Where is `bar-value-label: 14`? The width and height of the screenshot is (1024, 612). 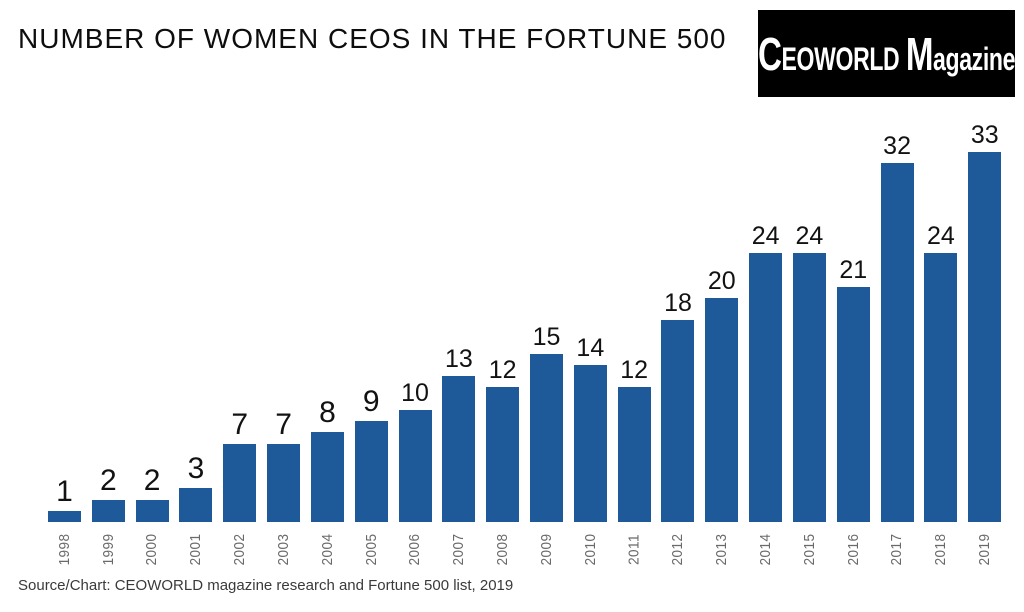 bar-value-label: 14 is located at coordinates (590, 348).